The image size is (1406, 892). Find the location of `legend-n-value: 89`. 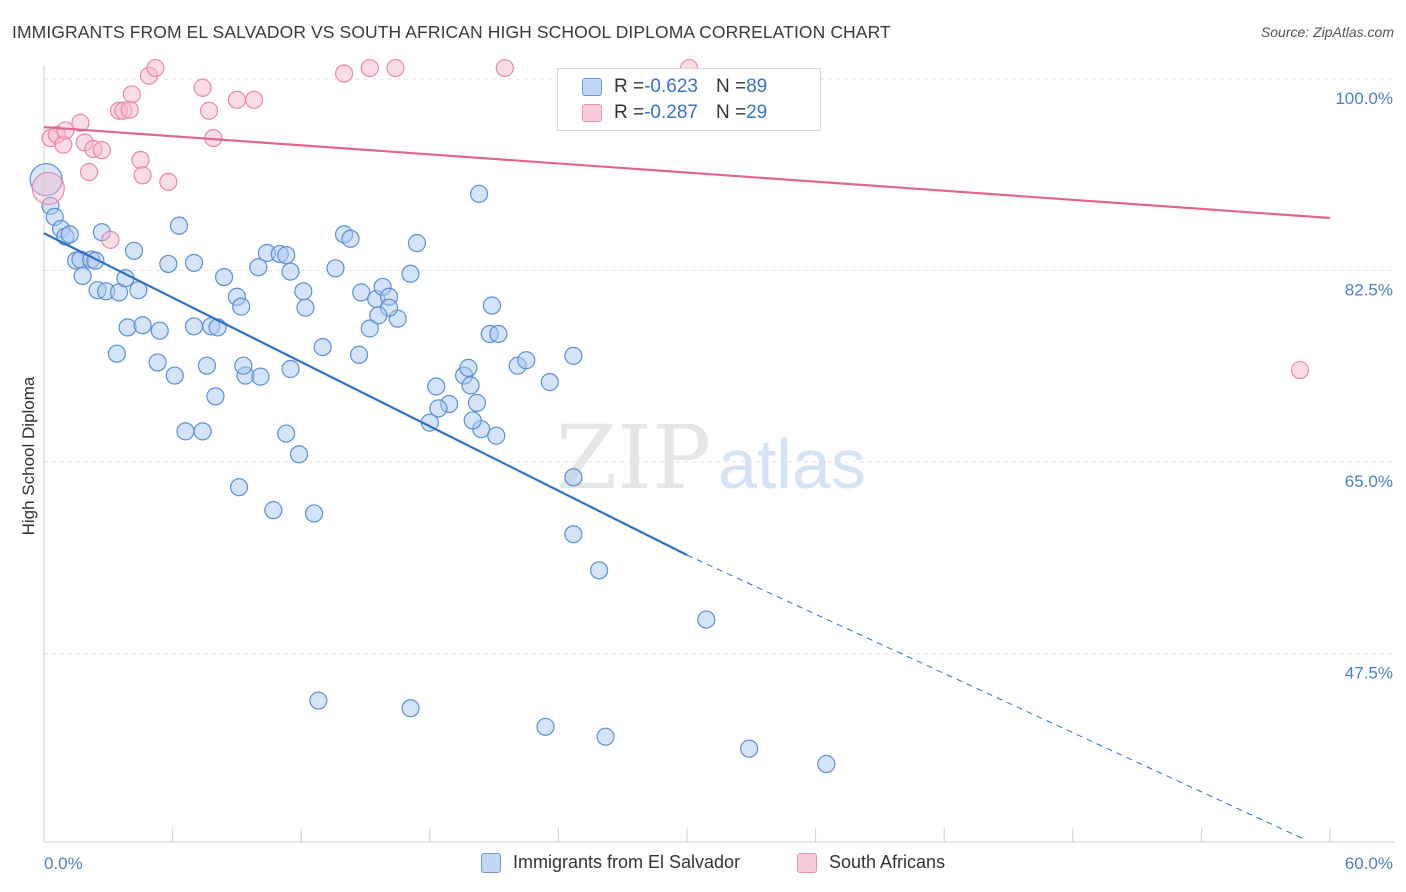

legend-n-value: 89 is located at coordinates (757, 86).